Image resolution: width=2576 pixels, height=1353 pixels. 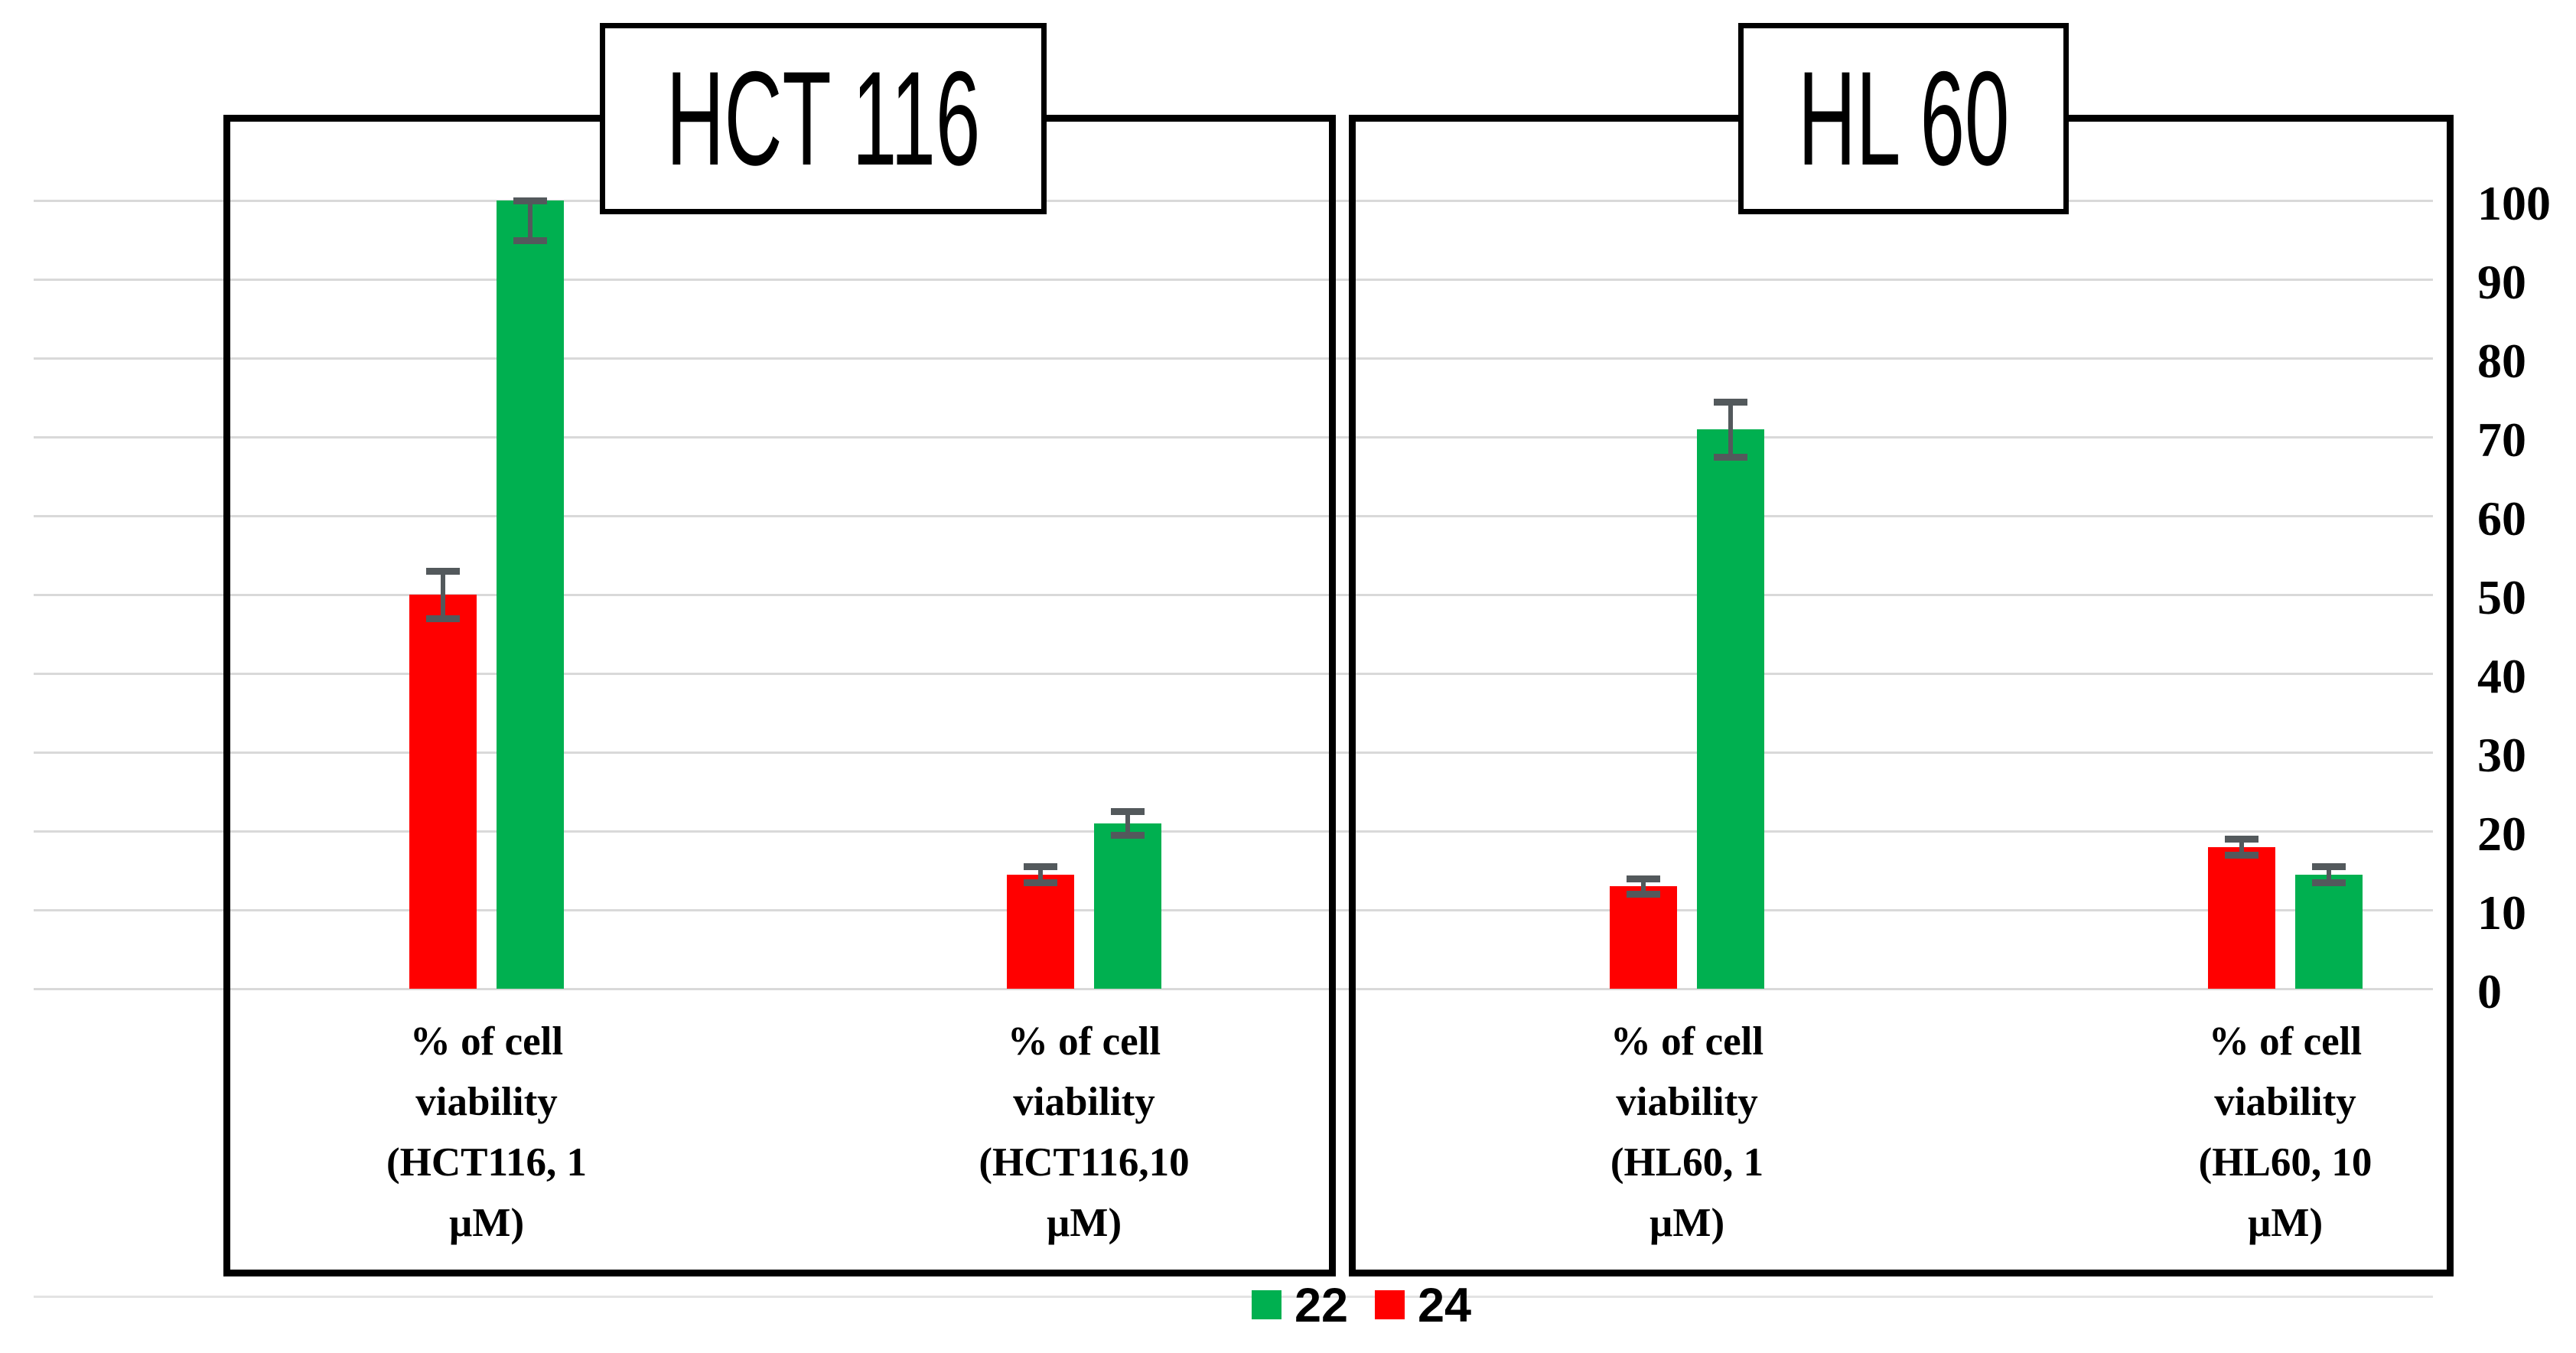 What do you see at coordinates (2242, 917) in the screenshot?
I see `bar-series-24-HL60-g1` at bounding box center [2242, 917].